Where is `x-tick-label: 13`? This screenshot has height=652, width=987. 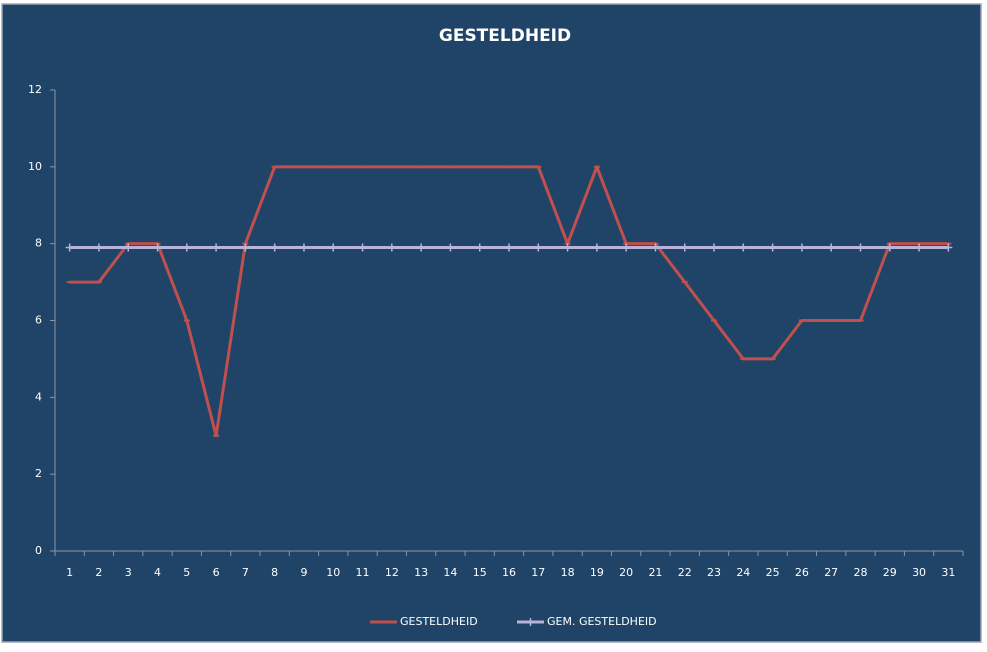 x-tick-label: 13 is located at coordinates (421, 572).